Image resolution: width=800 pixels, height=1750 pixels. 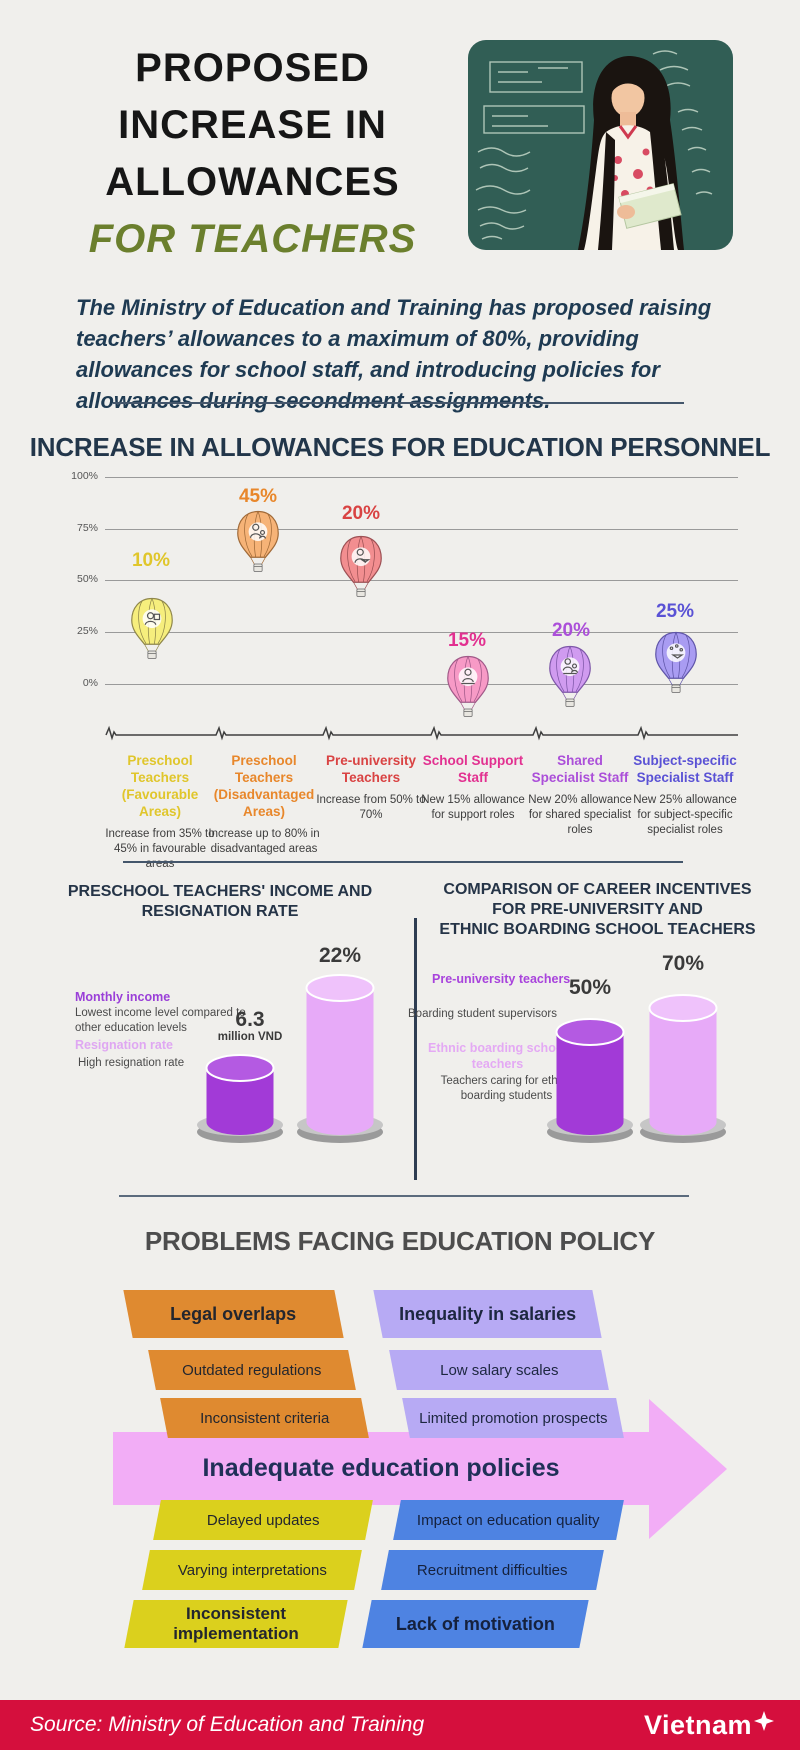 I want to click on legend-monthly-income: Monthly income, so click(x=123, y=997).